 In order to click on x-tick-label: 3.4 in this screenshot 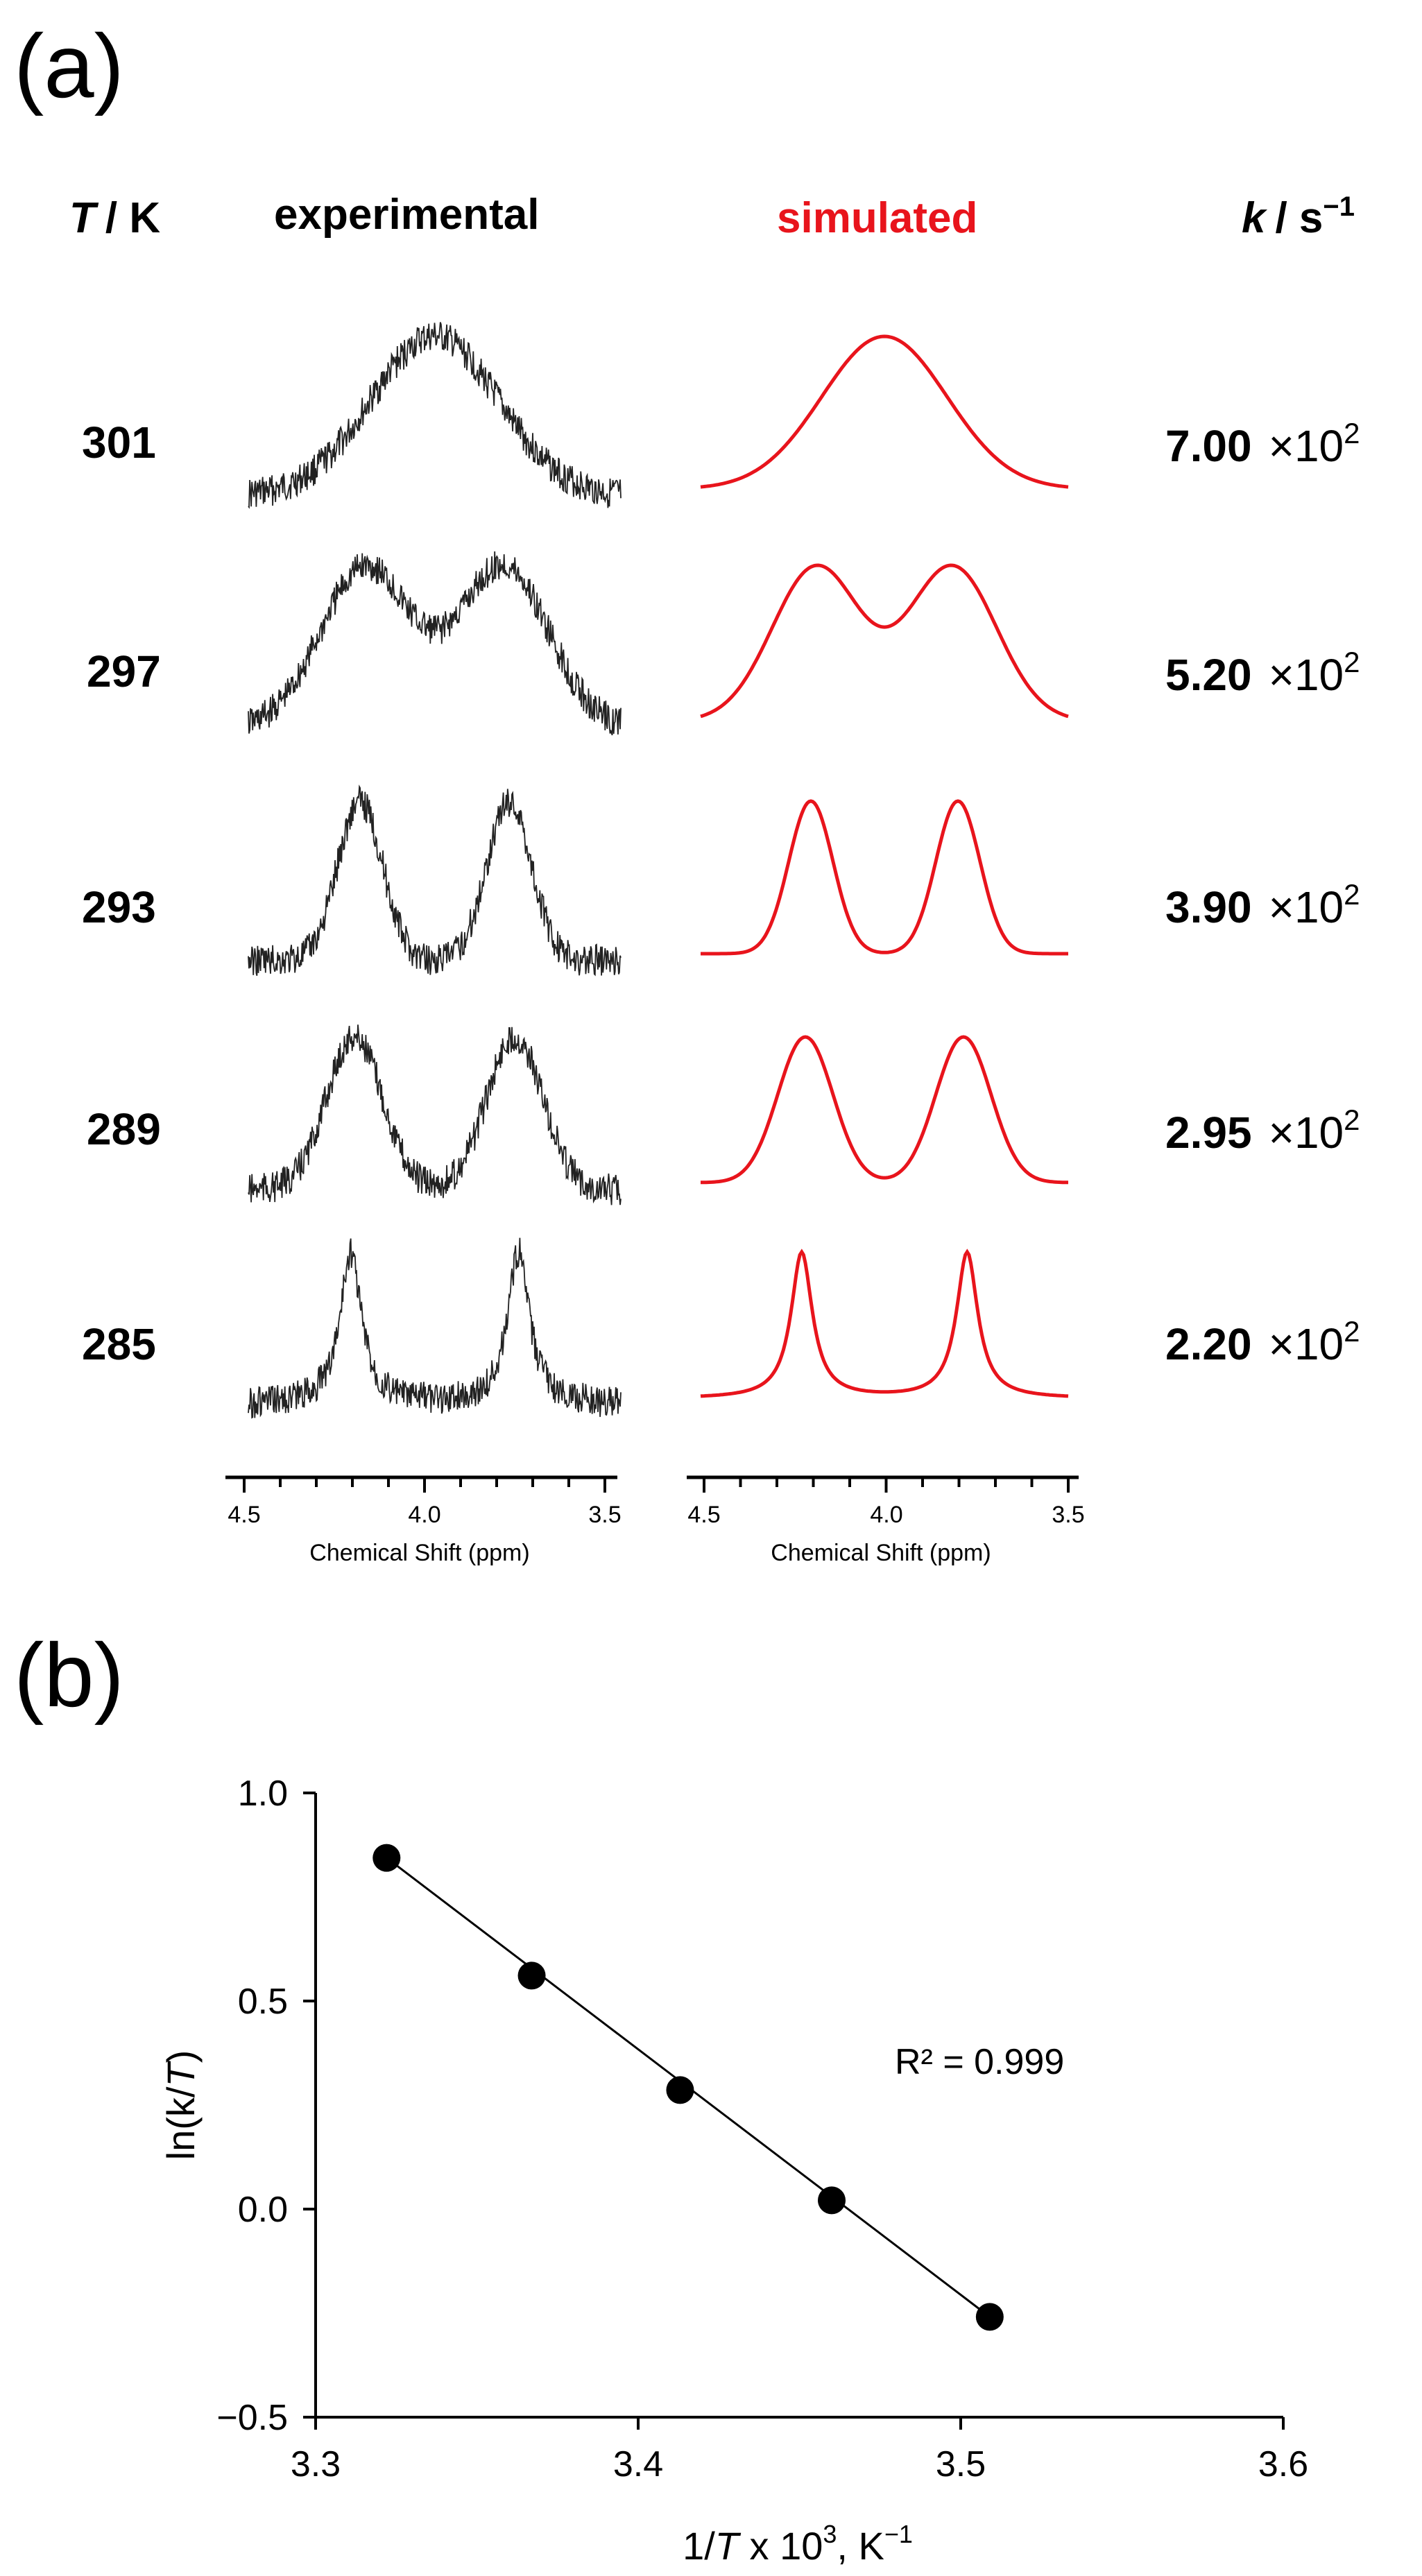, I will do `click(638, 2464)`.